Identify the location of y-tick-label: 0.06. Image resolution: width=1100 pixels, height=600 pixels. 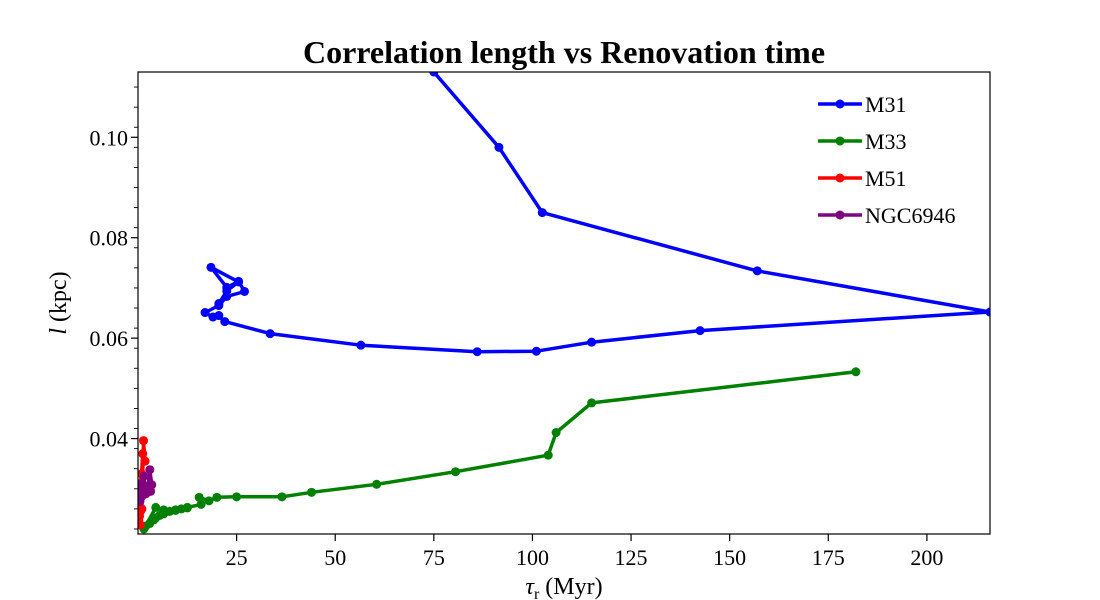
(109, 338).